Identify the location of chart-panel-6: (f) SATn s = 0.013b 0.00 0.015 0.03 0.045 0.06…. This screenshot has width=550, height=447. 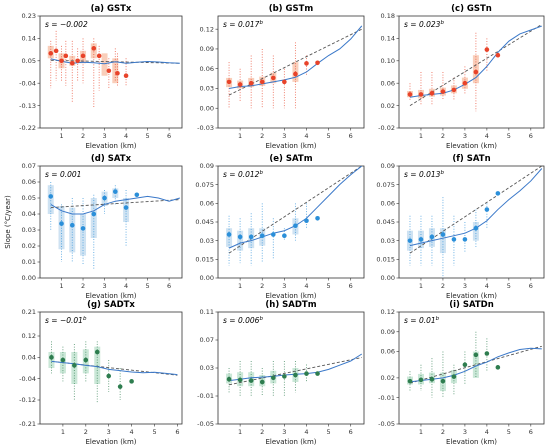
(460, 227).